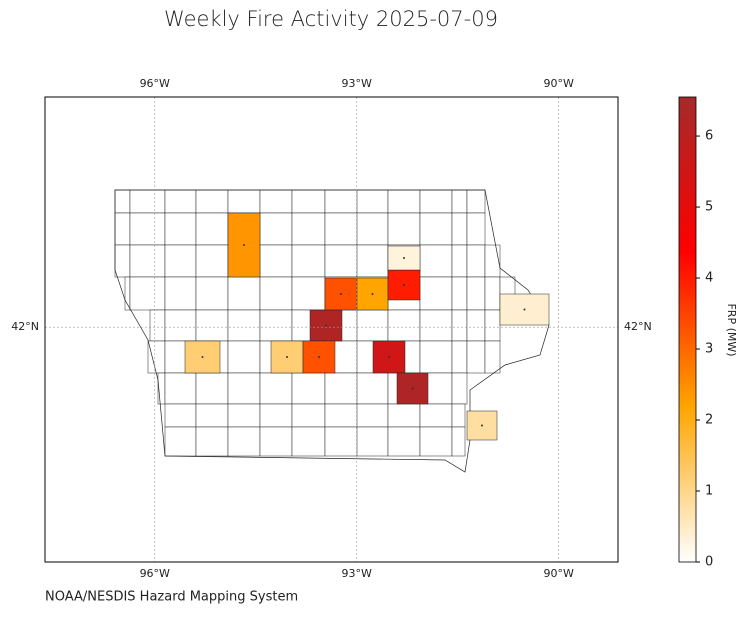 The width and height of the screenshot is (751, 618). What do you see at coordinates (357, 573) in the screenshot?
I see `x-tick-label: 93°W` at bounding box center [357, 573].